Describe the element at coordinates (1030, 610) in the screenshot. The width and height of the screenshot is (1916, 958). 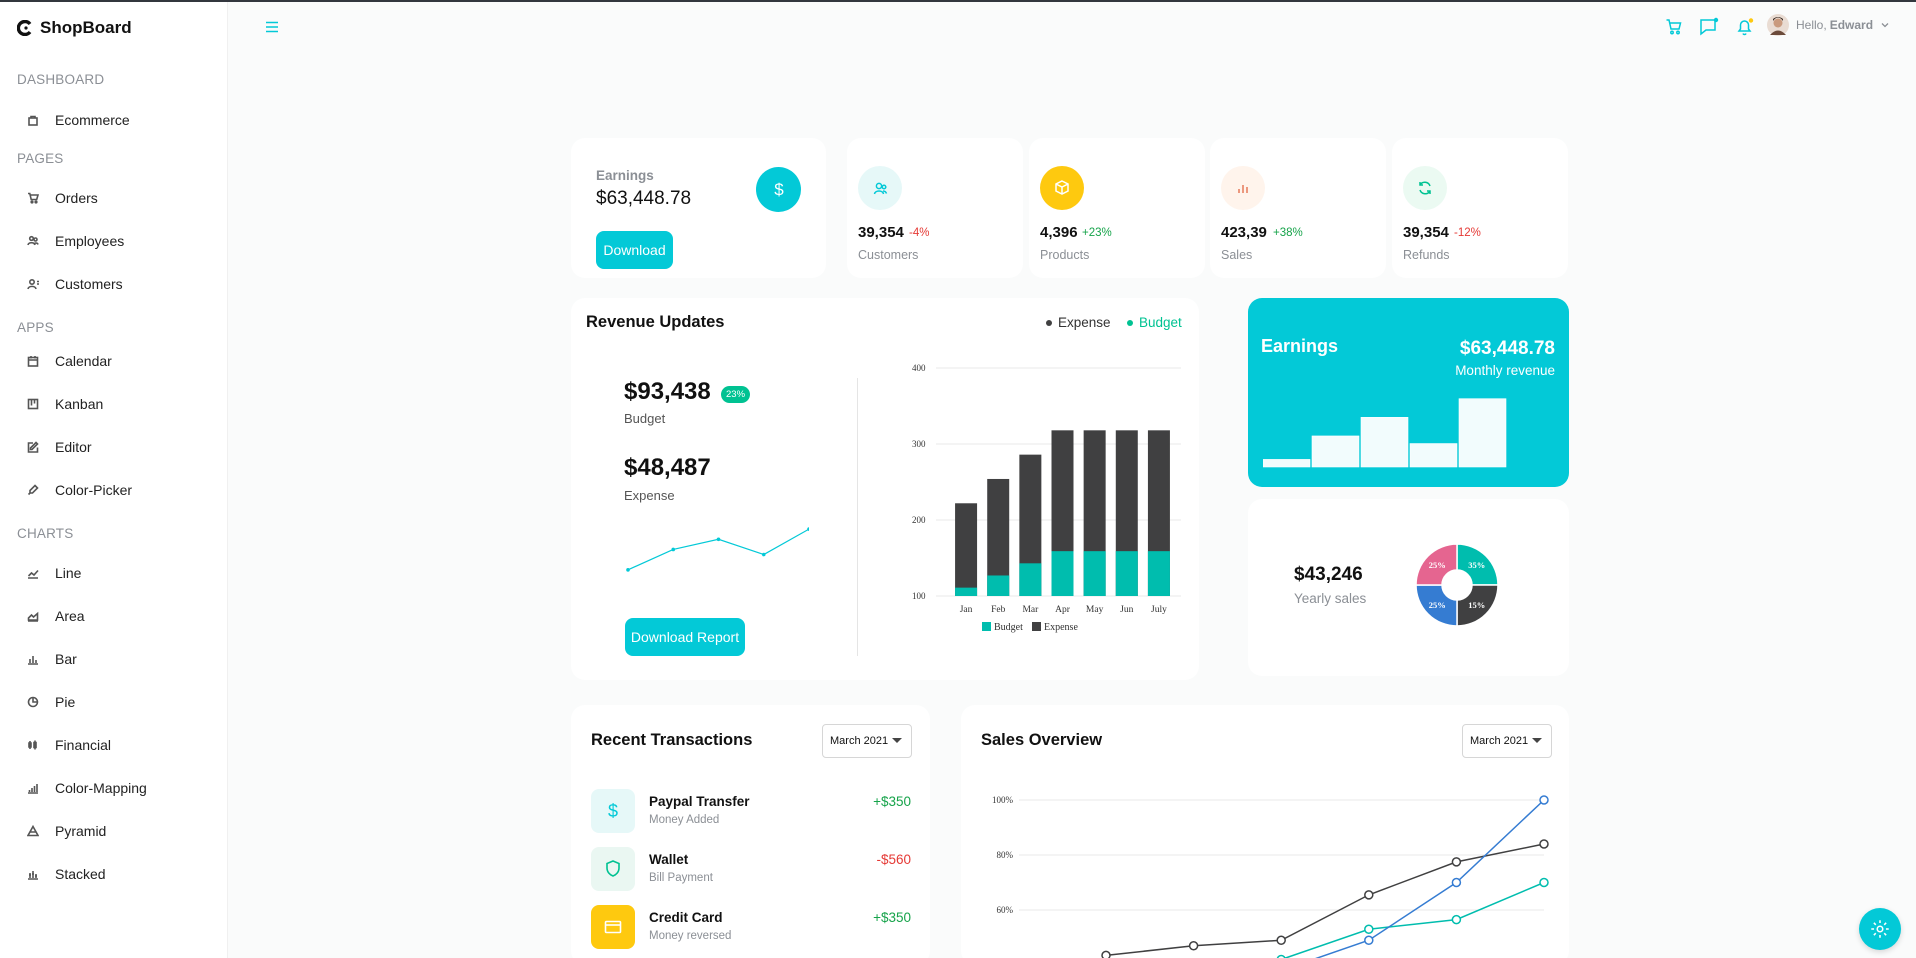
I see `x-tick-label: Mar` at that location.